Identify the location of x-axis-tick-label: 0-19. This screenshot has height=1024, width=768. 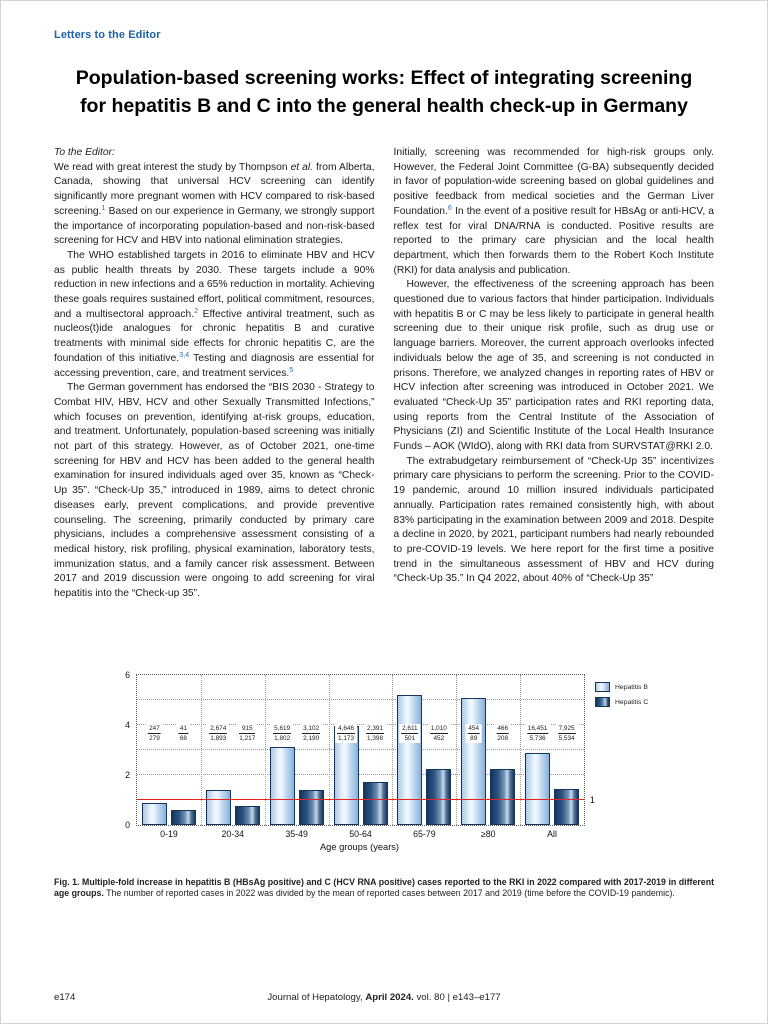
(169, 834).